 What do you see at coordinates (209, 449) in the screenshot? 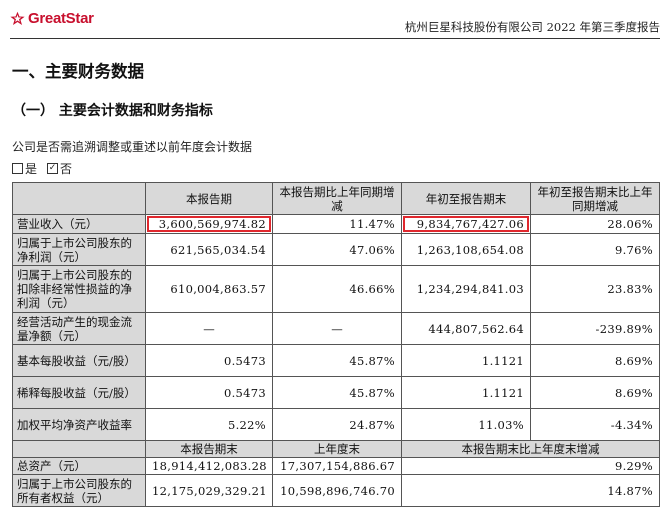
I see `header-period-end: 本报告期末` at bounding box center [209, 449].